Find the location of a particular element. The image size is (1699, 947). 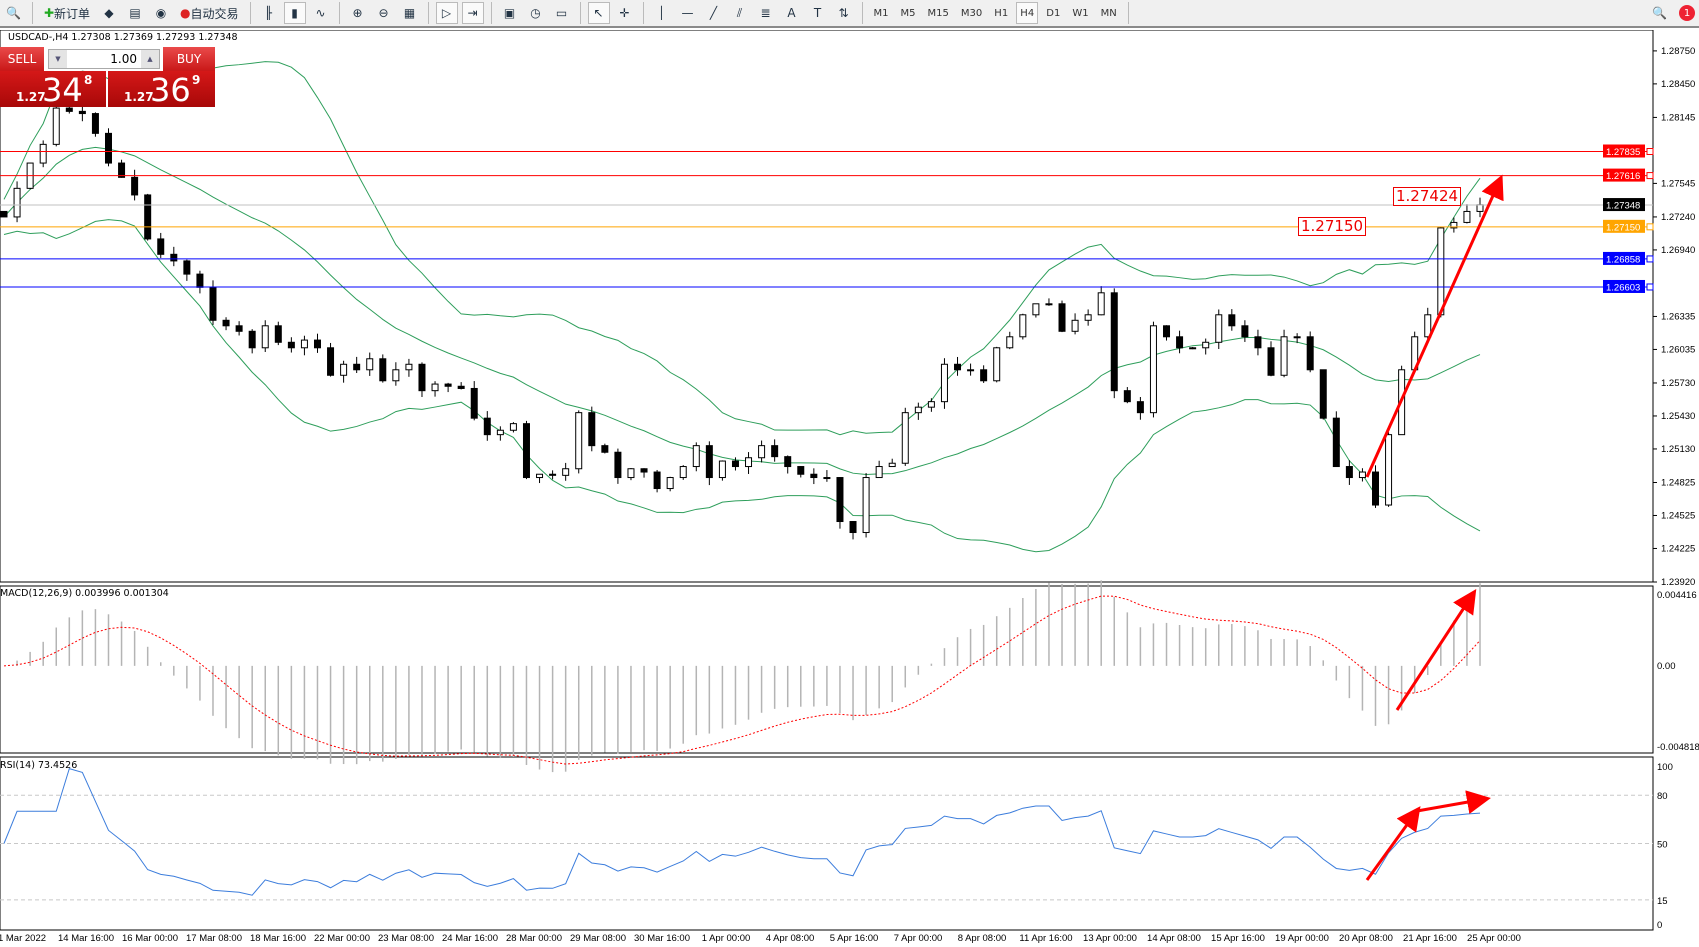

price-line-tag-label: 1.26858 is located at coordinates (1623, 259).